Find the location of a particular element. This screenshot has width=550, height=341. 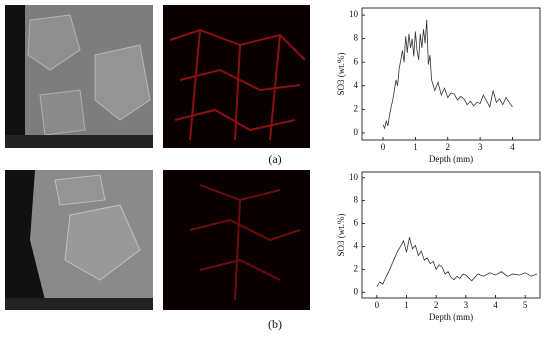

panel-label: (a) is located at coordinates (274, 159).